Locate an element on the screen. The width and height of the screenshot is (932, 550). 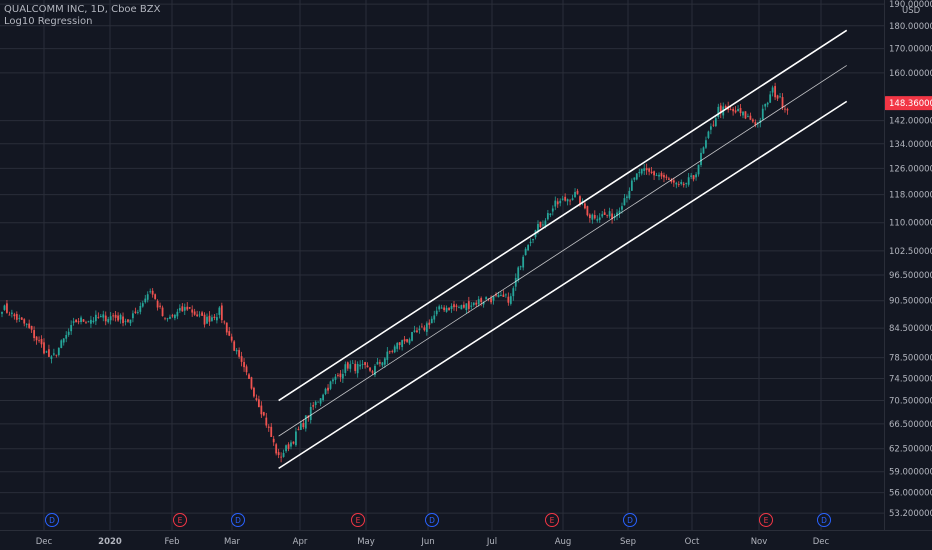
last-price-tag: 148.36000000 is located at coordinates (908, 103).